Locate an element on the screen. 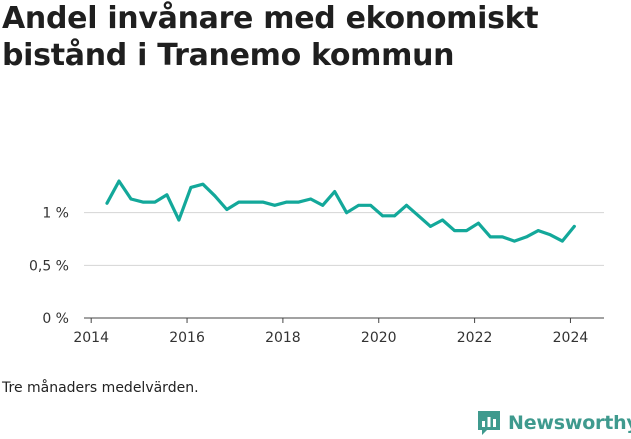 The width and height of the screenshot is (631, 439). x-tick-label: 2024 is located at coordinates (571, 338).